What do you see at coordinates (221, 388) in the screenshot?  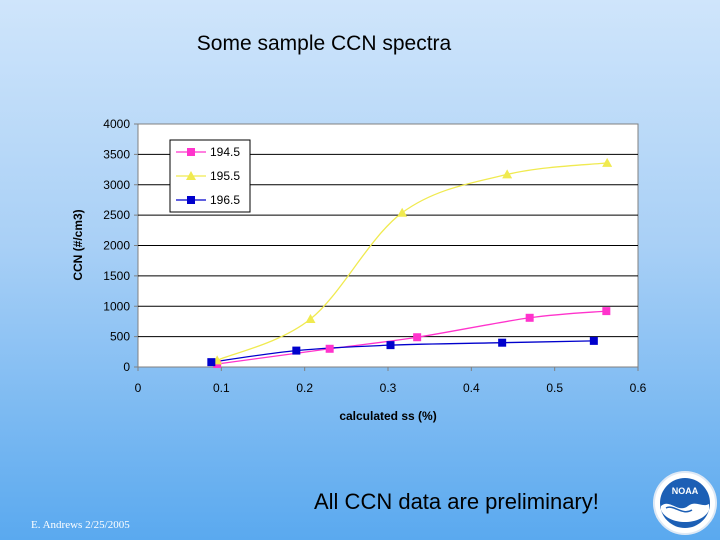 I see `x-tick-label: 0.1` at bounding box center [221, 388].